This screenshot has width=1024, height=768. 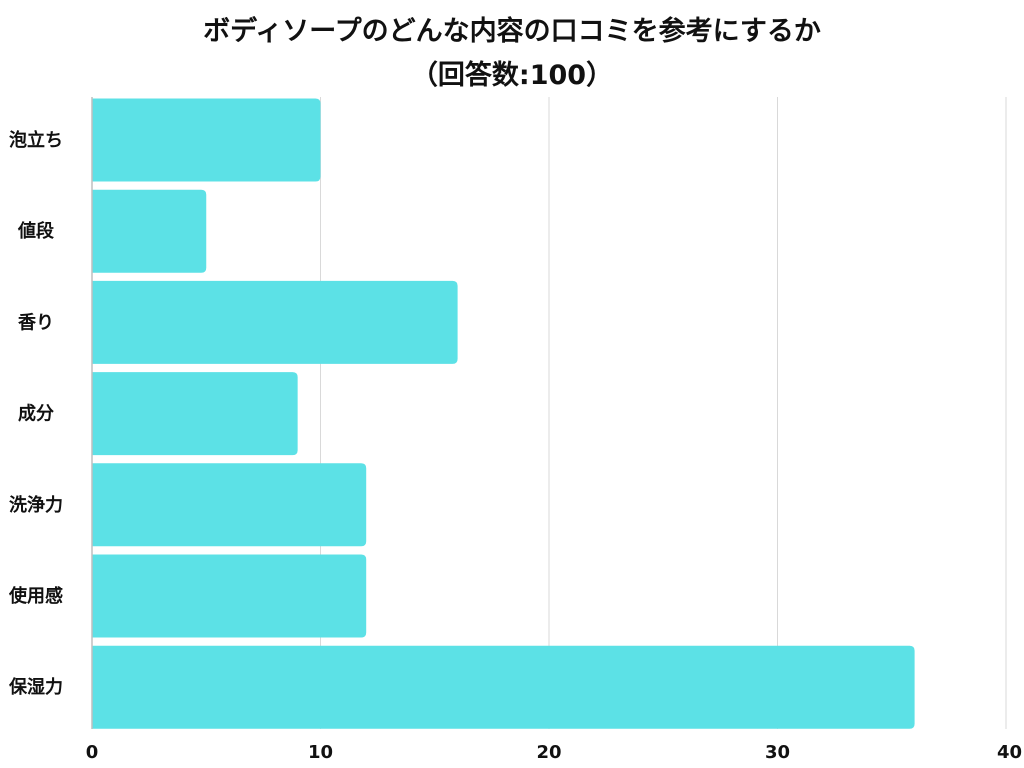 I want to click on chart-title: ボディソープのどんな内容の口コミを参考にするか （回答数:100）, so click(x=512, y=54).